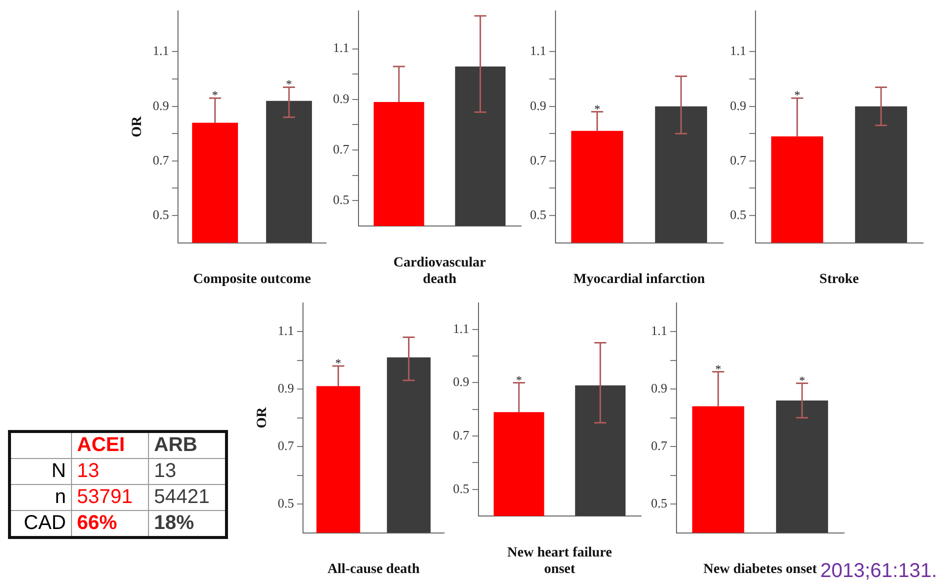 The image size is (941, 587). Describe the element at coordinates (878, 571) in the screenshot. I see `text: 2013;61:131.` at that location.